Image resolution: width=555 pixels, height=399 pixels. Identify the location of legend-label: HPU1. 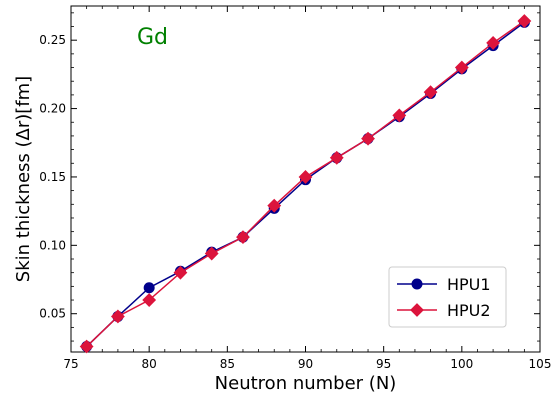
(469, 284).